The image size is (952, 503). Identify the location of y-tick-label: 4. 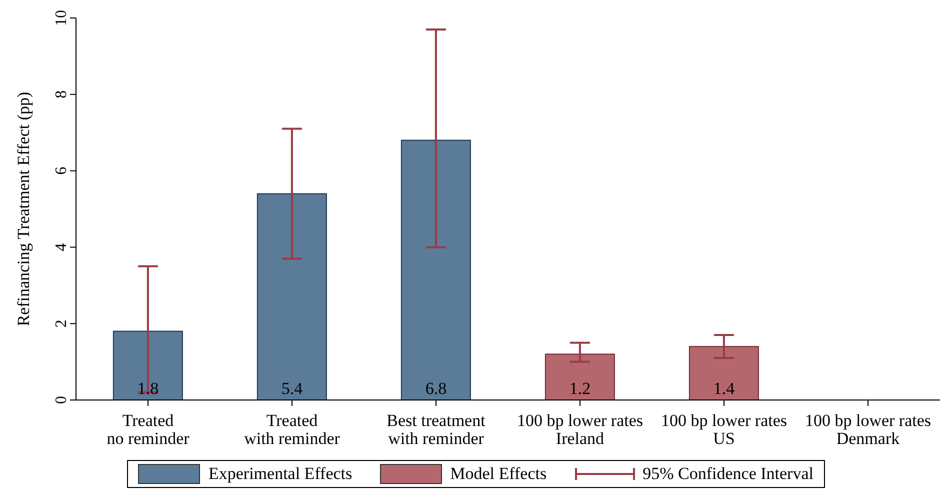
(61, 247).